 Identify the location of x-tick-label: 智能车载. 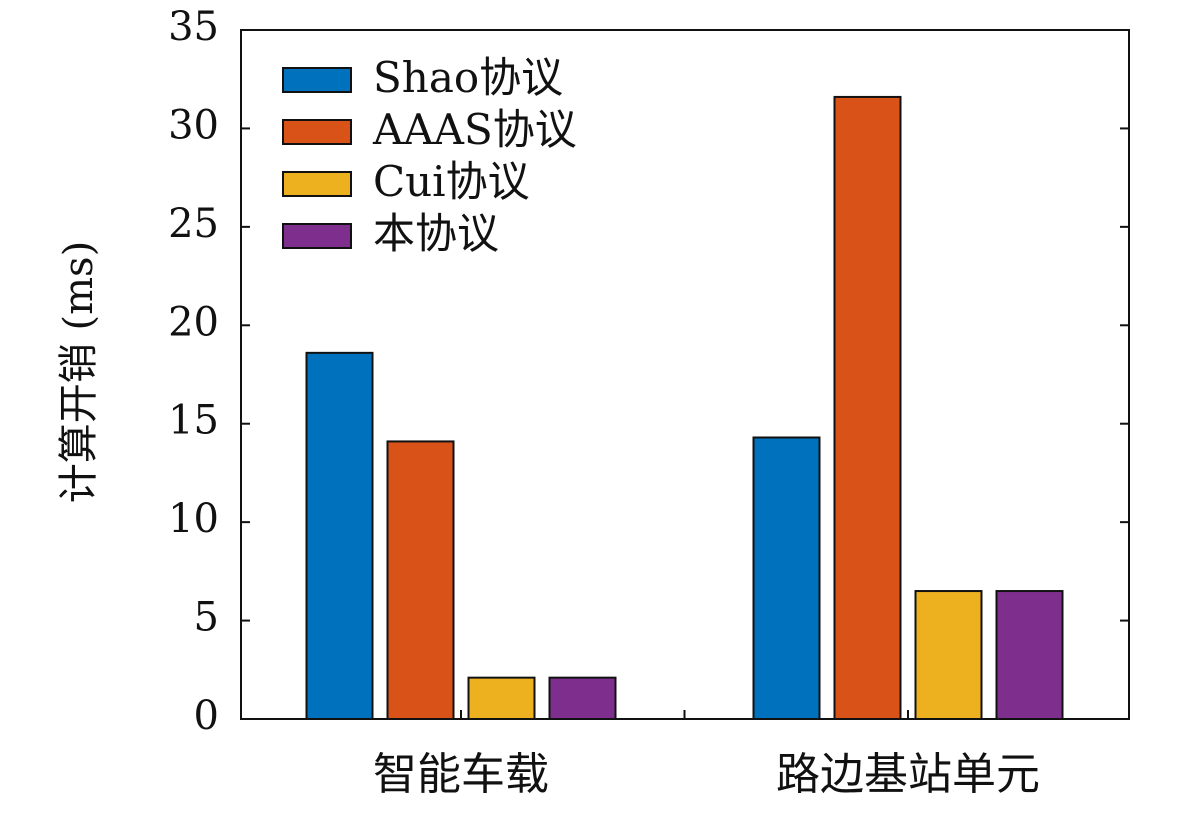
(461, 774).